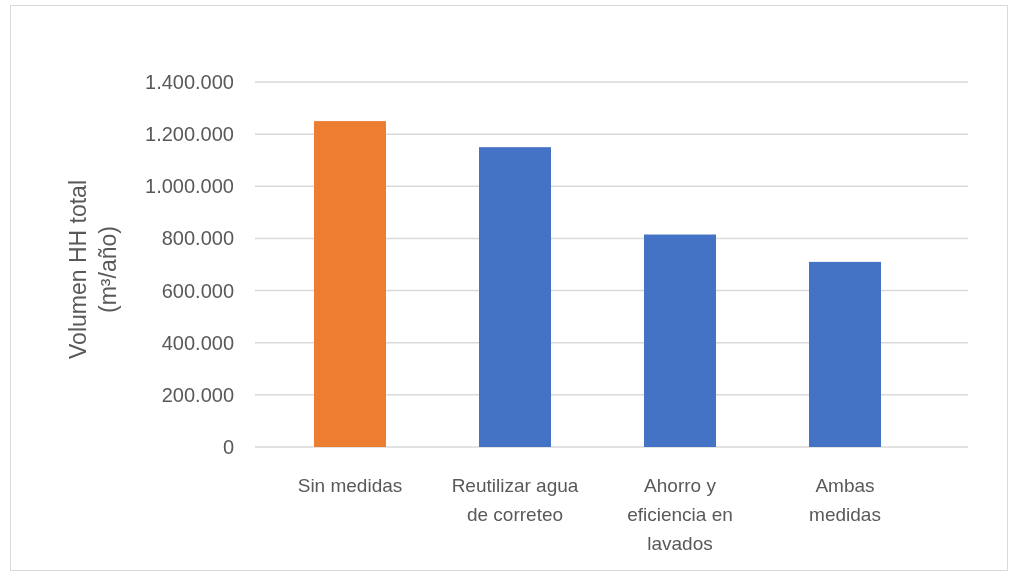 The width and height of the screenshot is (1009, 572). I want to click on x-tick-label: Reutilizar agua de correteo, so click(515, 500).